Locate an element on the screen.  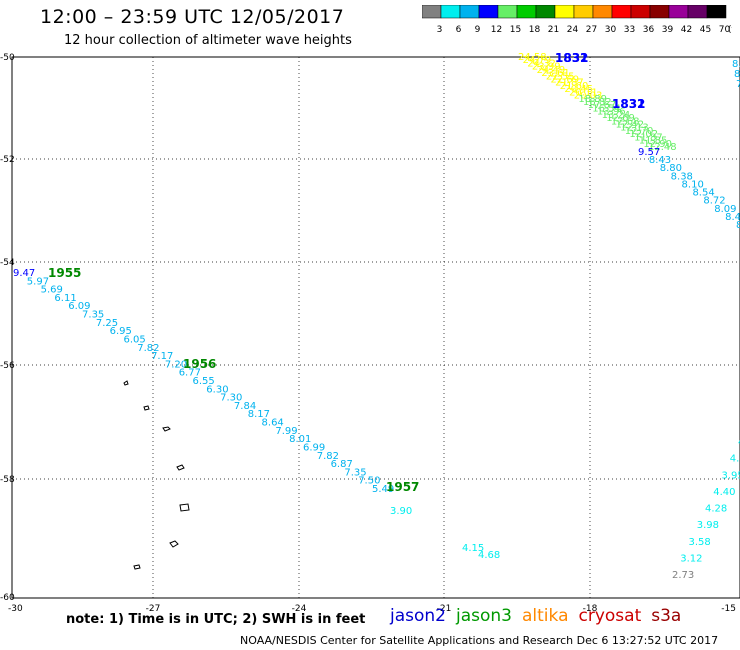
color-scale-label: 18 is located at coordinates (535, 30).